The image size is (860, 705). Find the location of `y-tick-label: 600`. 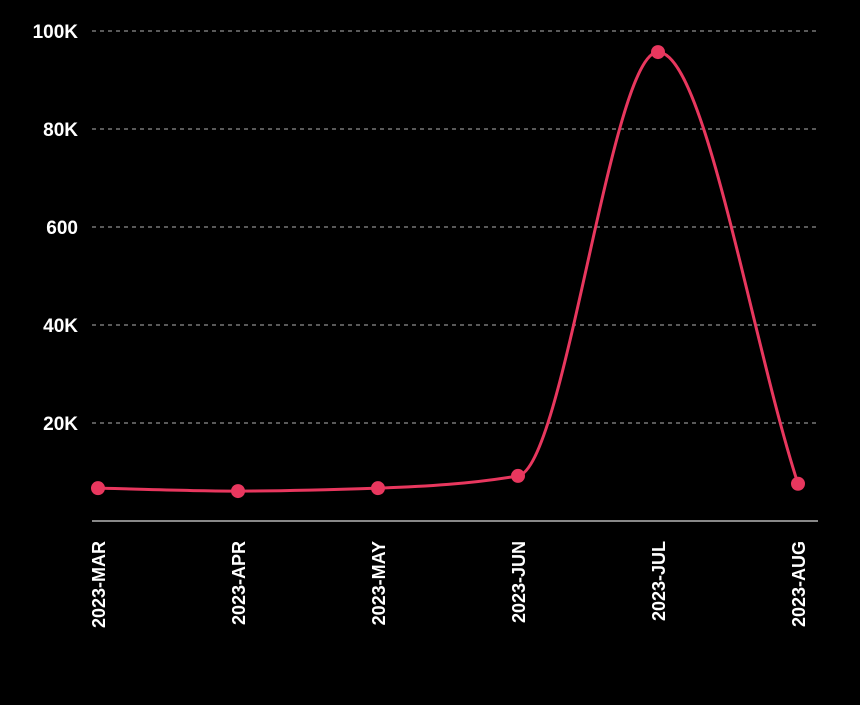

y-tick-label: 600 is located at coordinates (62, 228).